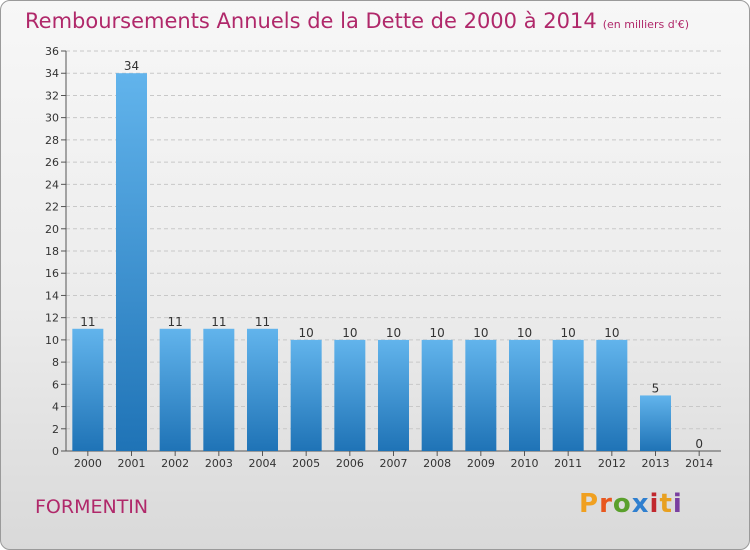 The height and width of the screenshot is (550, 750). What do you see at coordinates (52, 73) in the screenshot?
I see `y-tick-label: 34` at bounding box center [52, 73].